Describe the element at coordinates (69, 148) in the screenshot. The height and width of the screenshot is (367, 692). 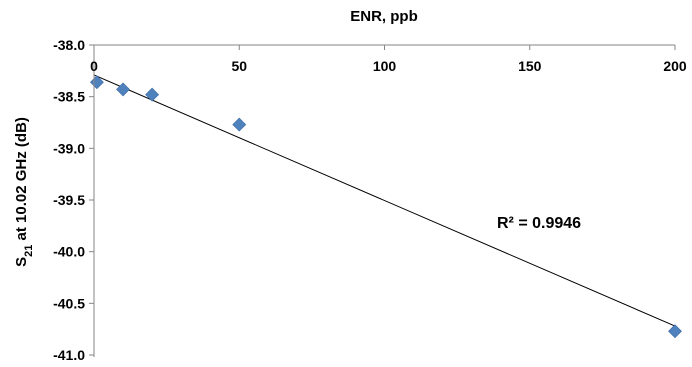
I see `y-tick-label: -39.0` at that location.